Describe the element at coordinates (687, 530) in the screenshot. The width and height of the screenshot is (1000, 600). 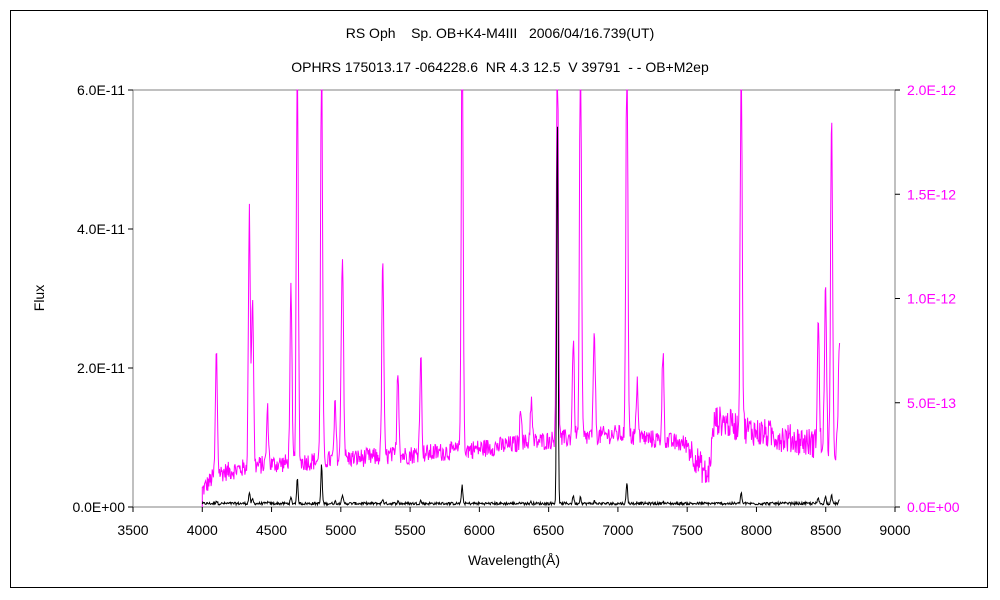
I see `x-tick-label: 7500` at that location.